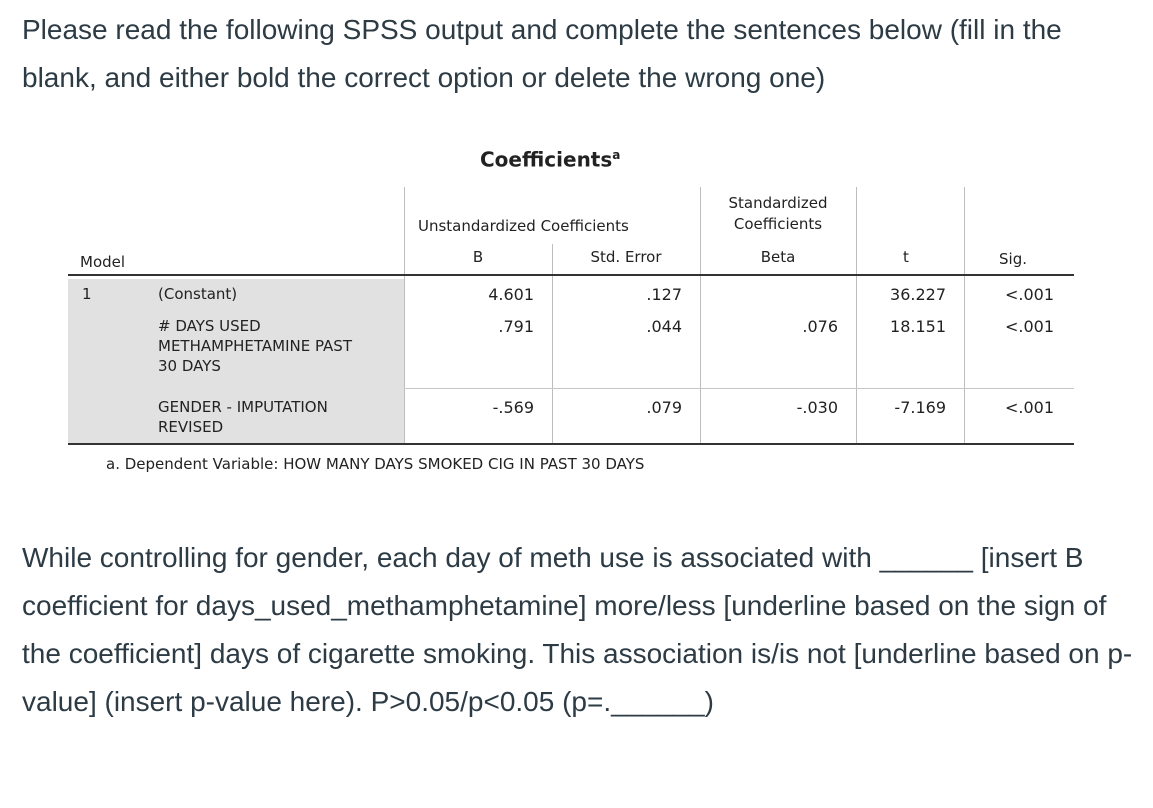 This screenshot has width=1153, height=808. Describe the element at coordinates (918, 326) in the screenshot. I see `cell-t: 18.151` at that location.